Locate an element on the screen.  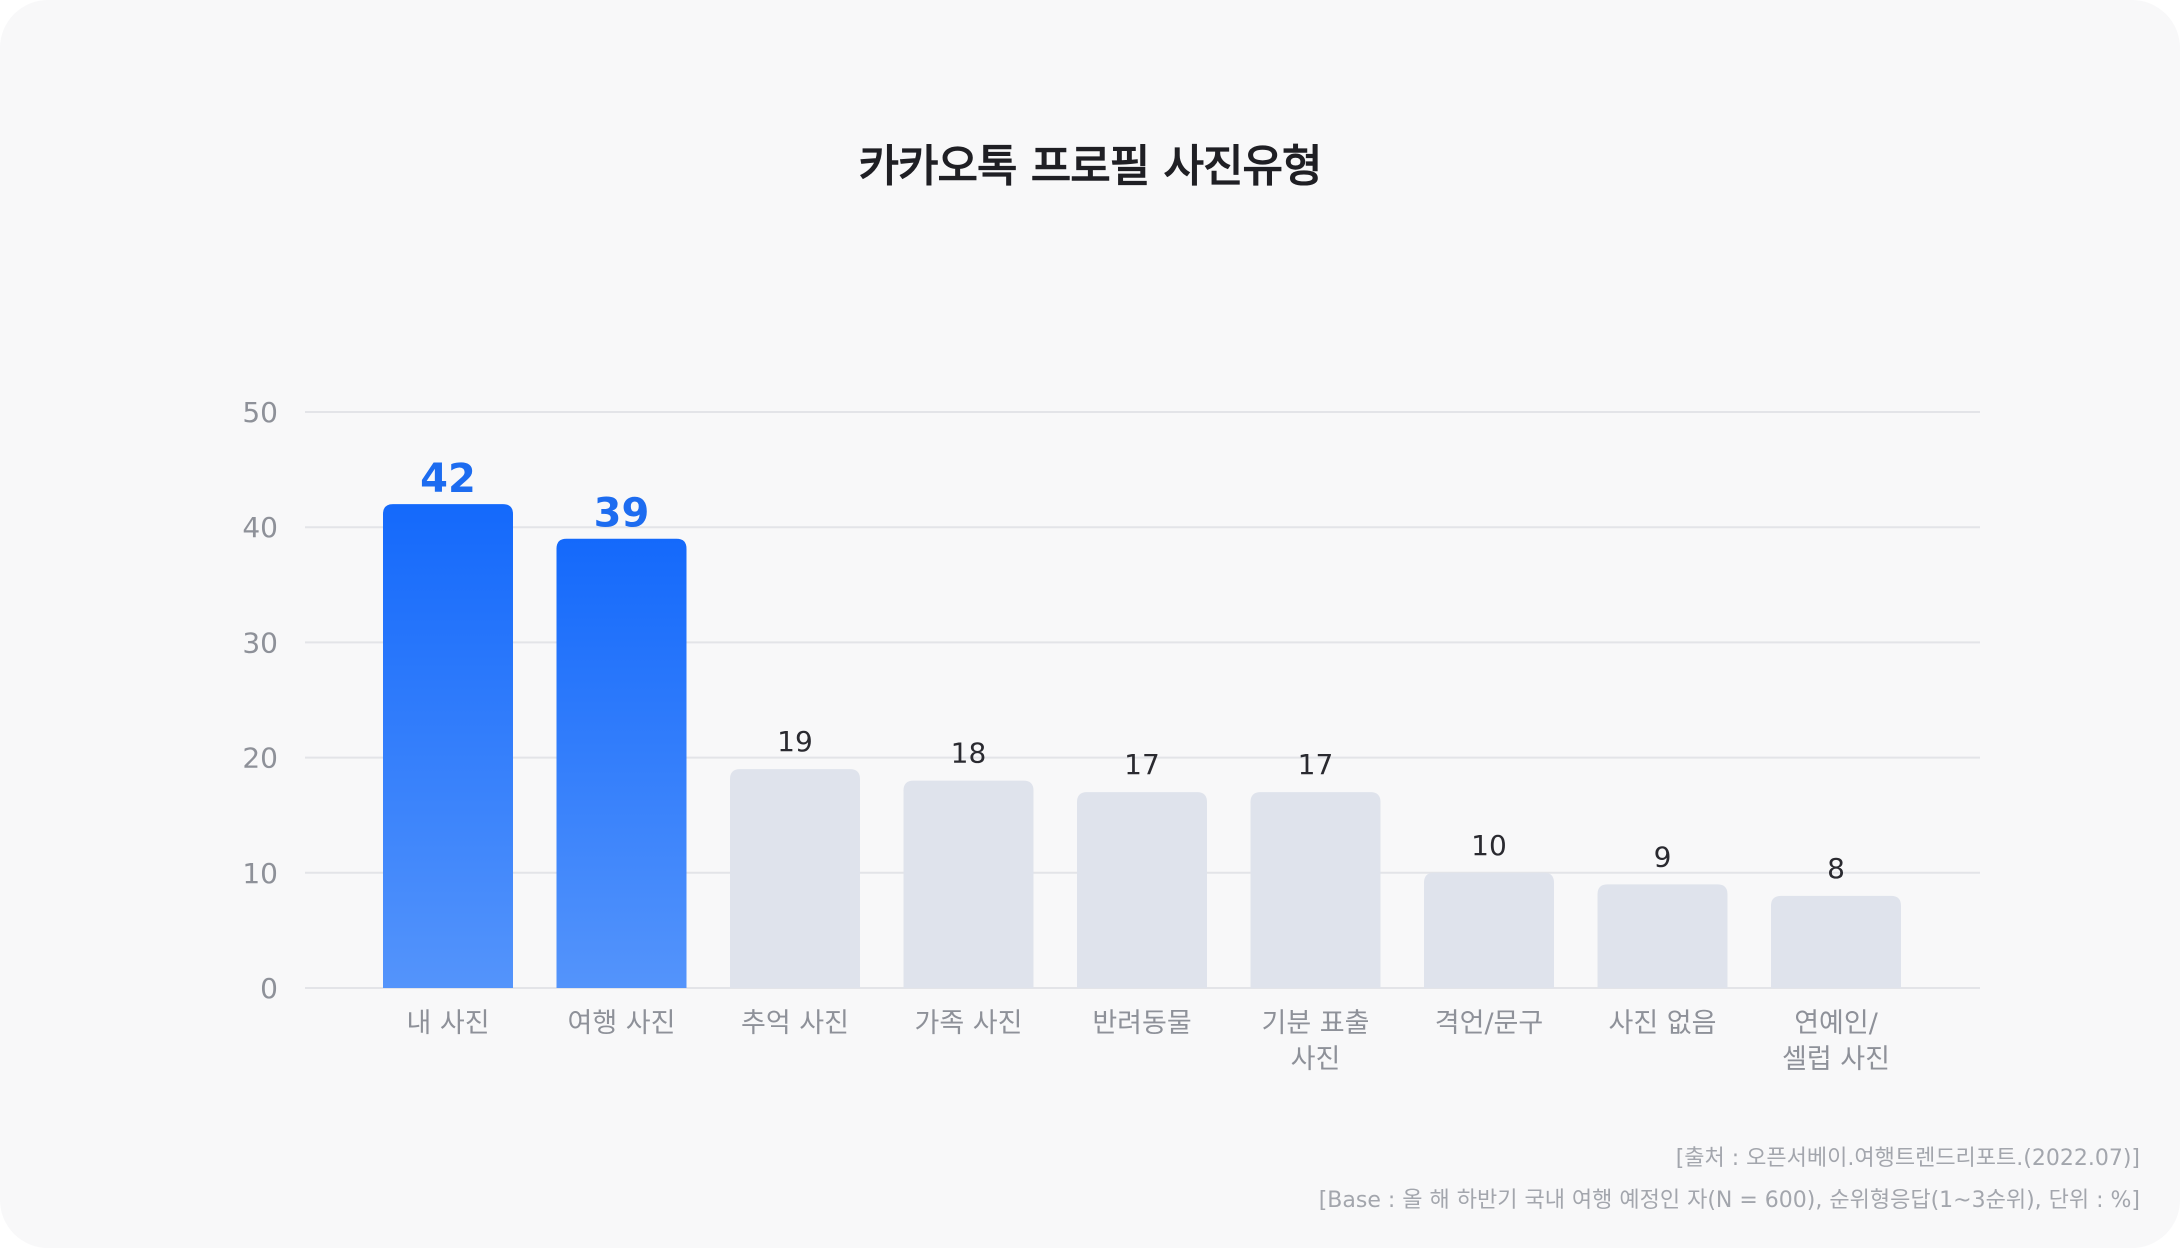
data-label-5: 17 is located at coordinates (1142, 764).